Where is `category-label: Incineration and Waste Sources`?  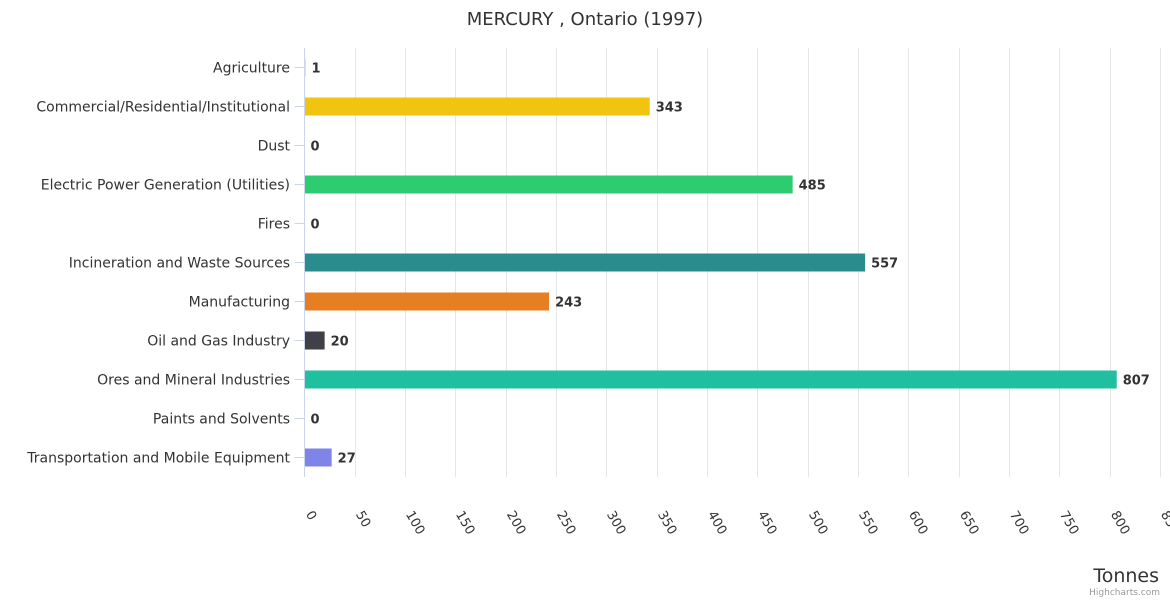
category-label: Incineration and Waste Sources is located at coordinates (179, 264).